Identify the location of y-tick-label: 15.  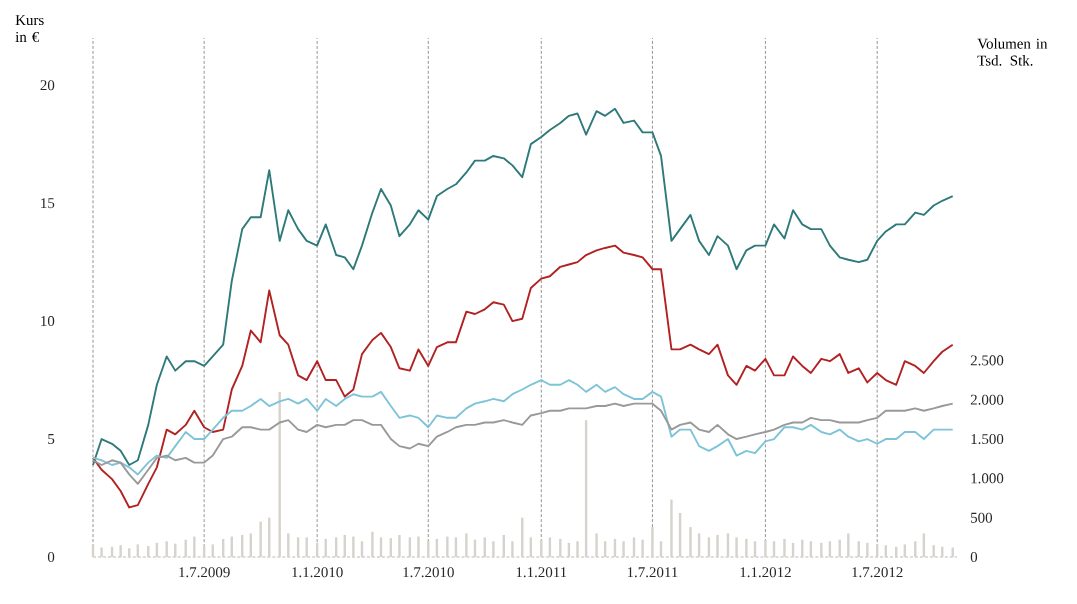
(48, 203).